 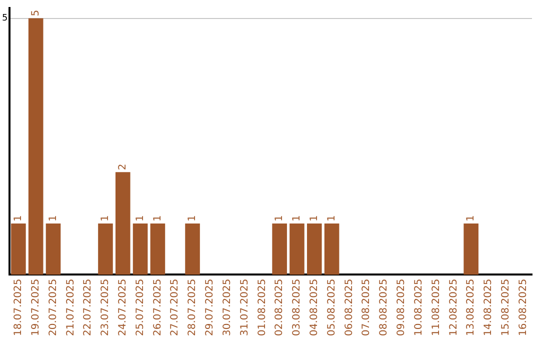 What do you see at coordinates (18, 307) in the screenshot?
I see `x-tick-label: 18.07.2025` at bounding box center [18, 307].